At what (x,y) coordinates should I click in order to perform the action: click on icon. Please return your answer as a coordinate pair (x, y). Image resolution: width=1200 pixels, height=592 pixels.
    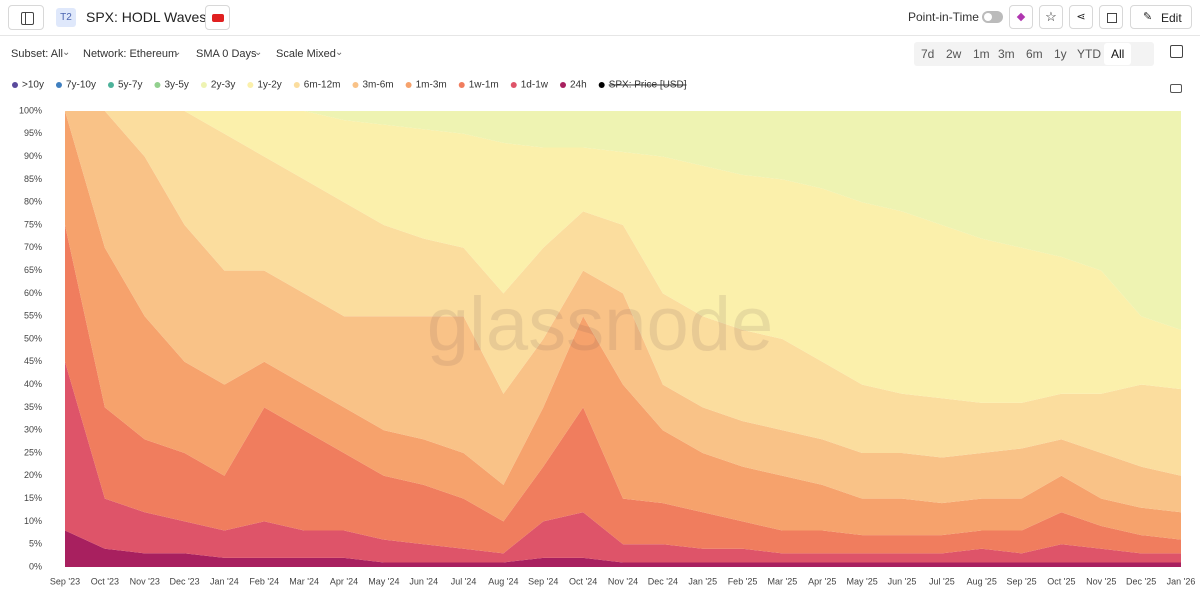
    Looking at the image, I should click on (27, 18).